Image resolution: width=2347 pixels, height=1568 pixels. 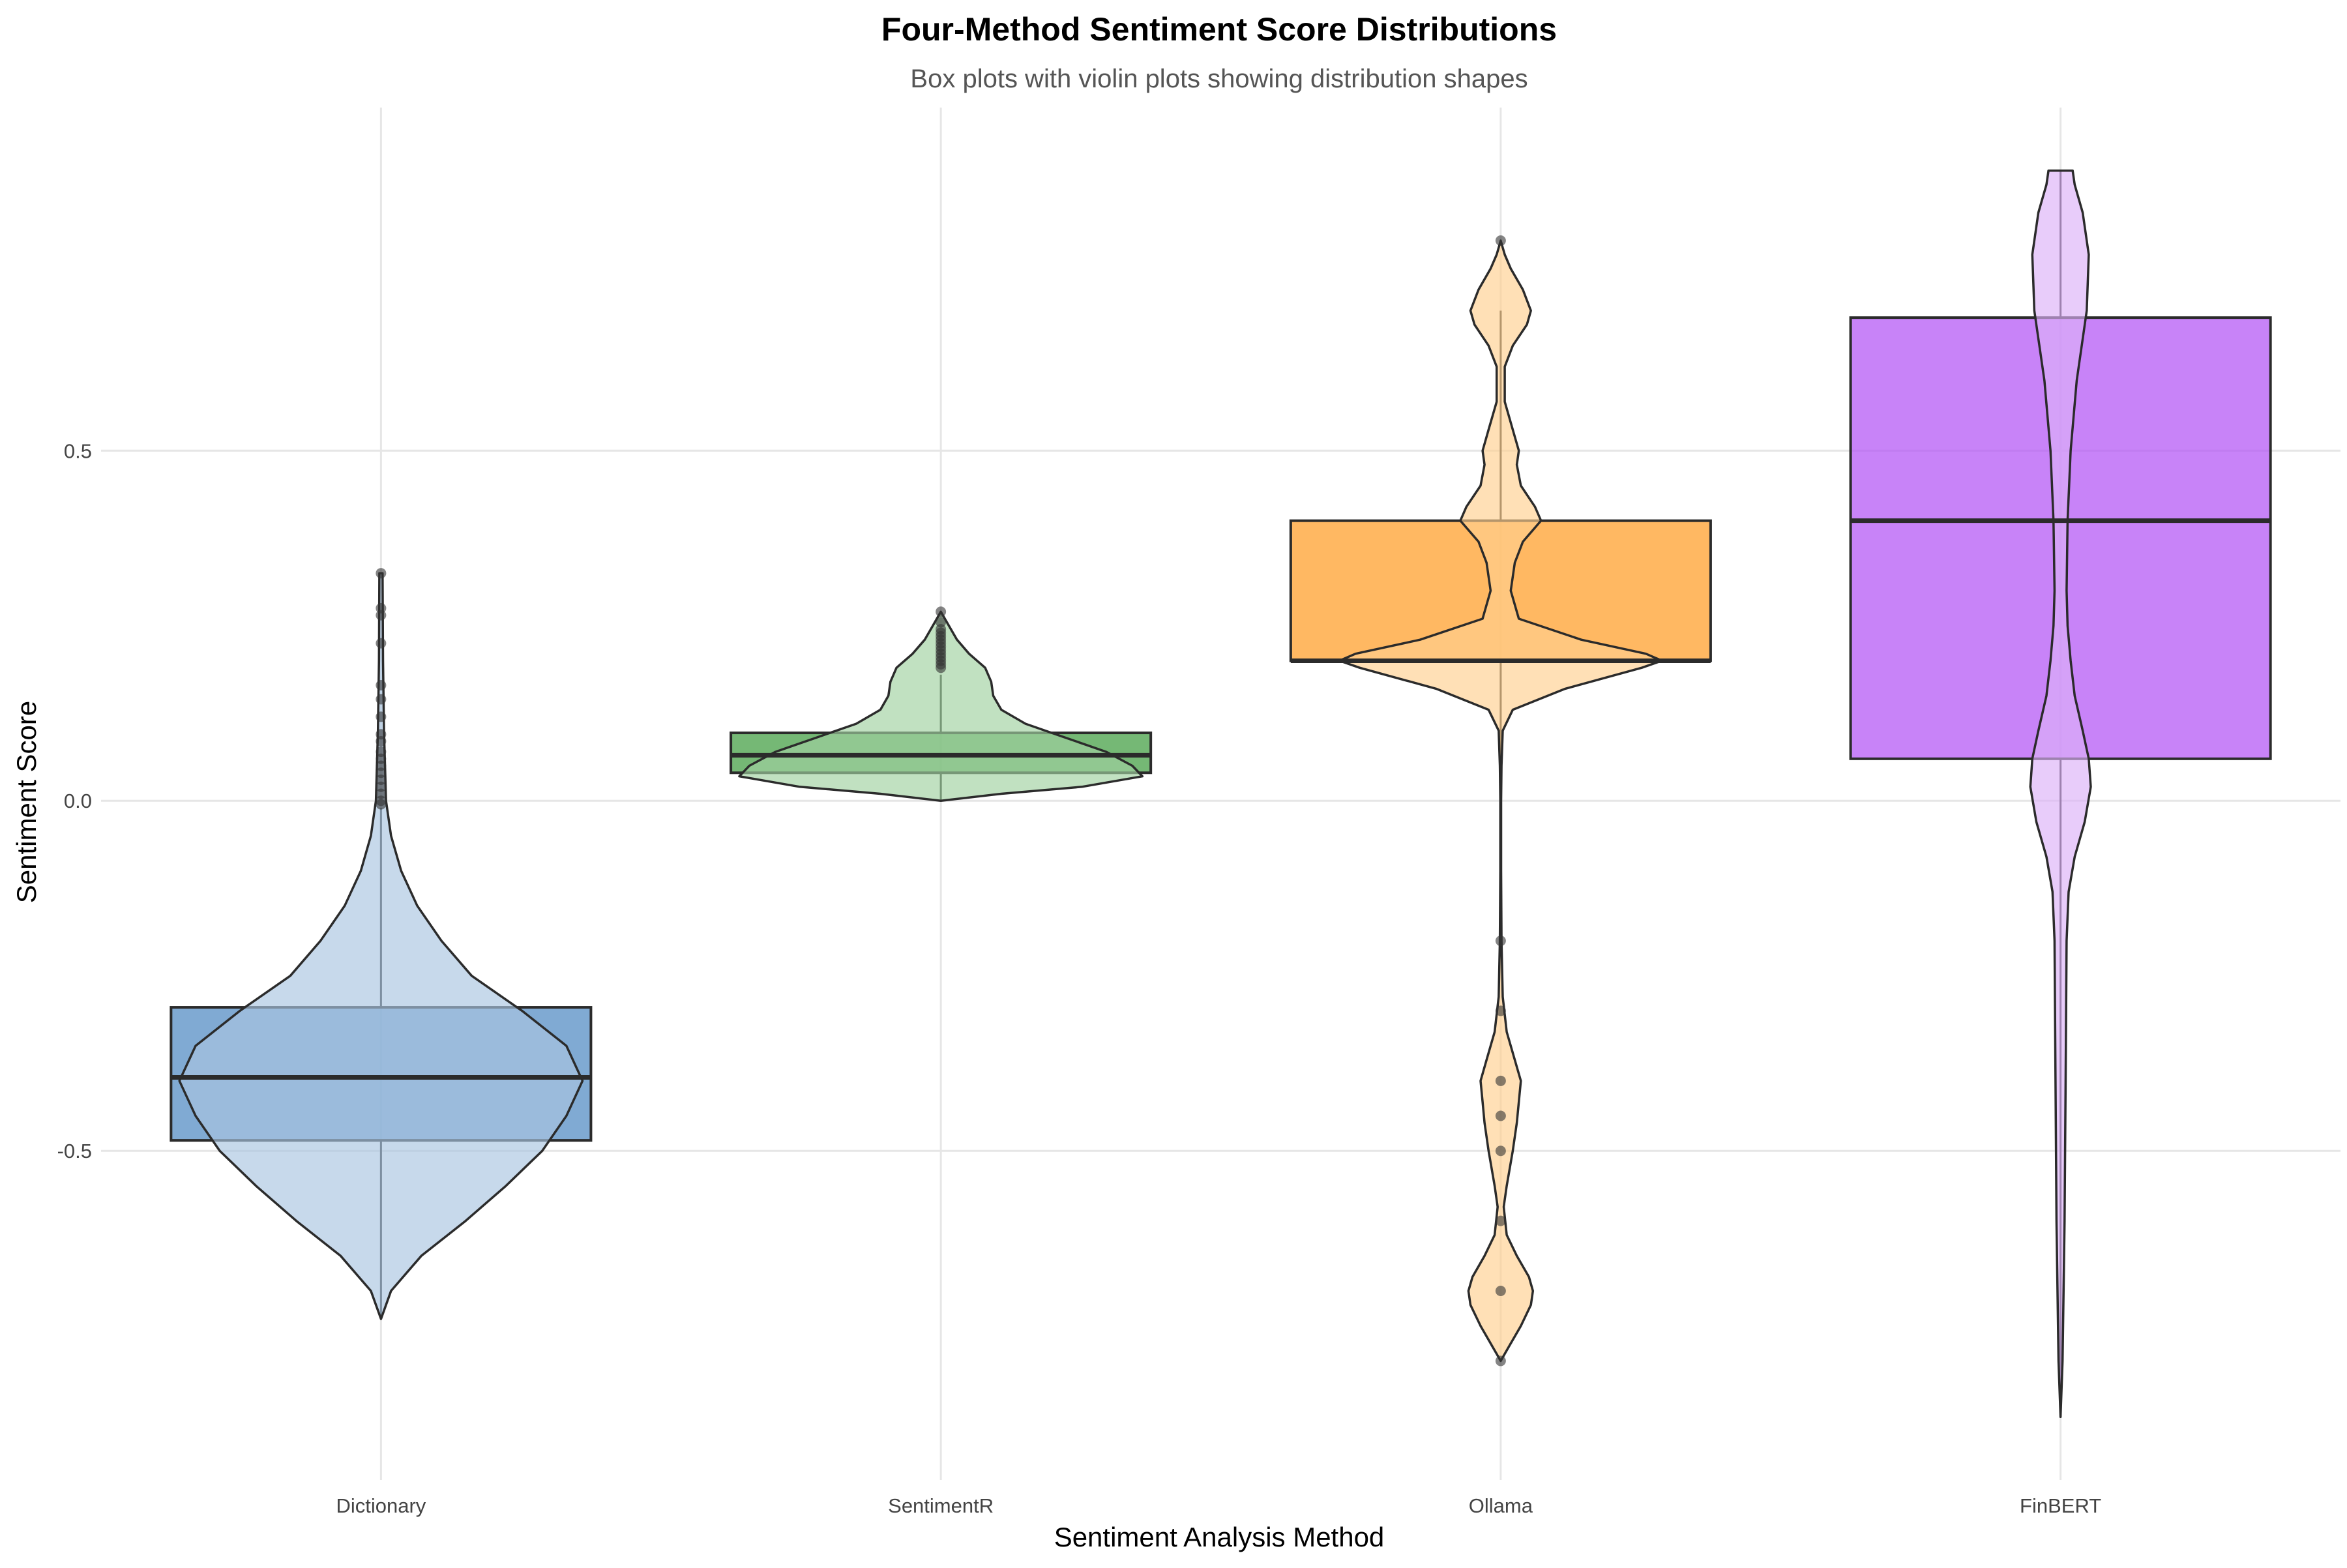 What do you see at coordinates (2060, 1506) in the screenshot?
I see `x-tick-label: FinBERT` at bounding box center [2060, 1506].